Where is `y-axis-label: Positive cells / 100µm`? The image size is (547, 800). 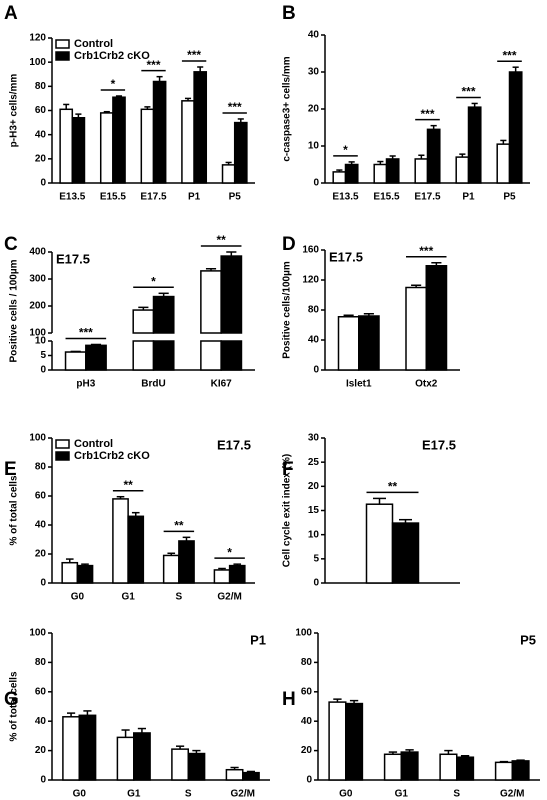 y-axis-label: Positive cells / 100µm is located at coordinates (14, 310).